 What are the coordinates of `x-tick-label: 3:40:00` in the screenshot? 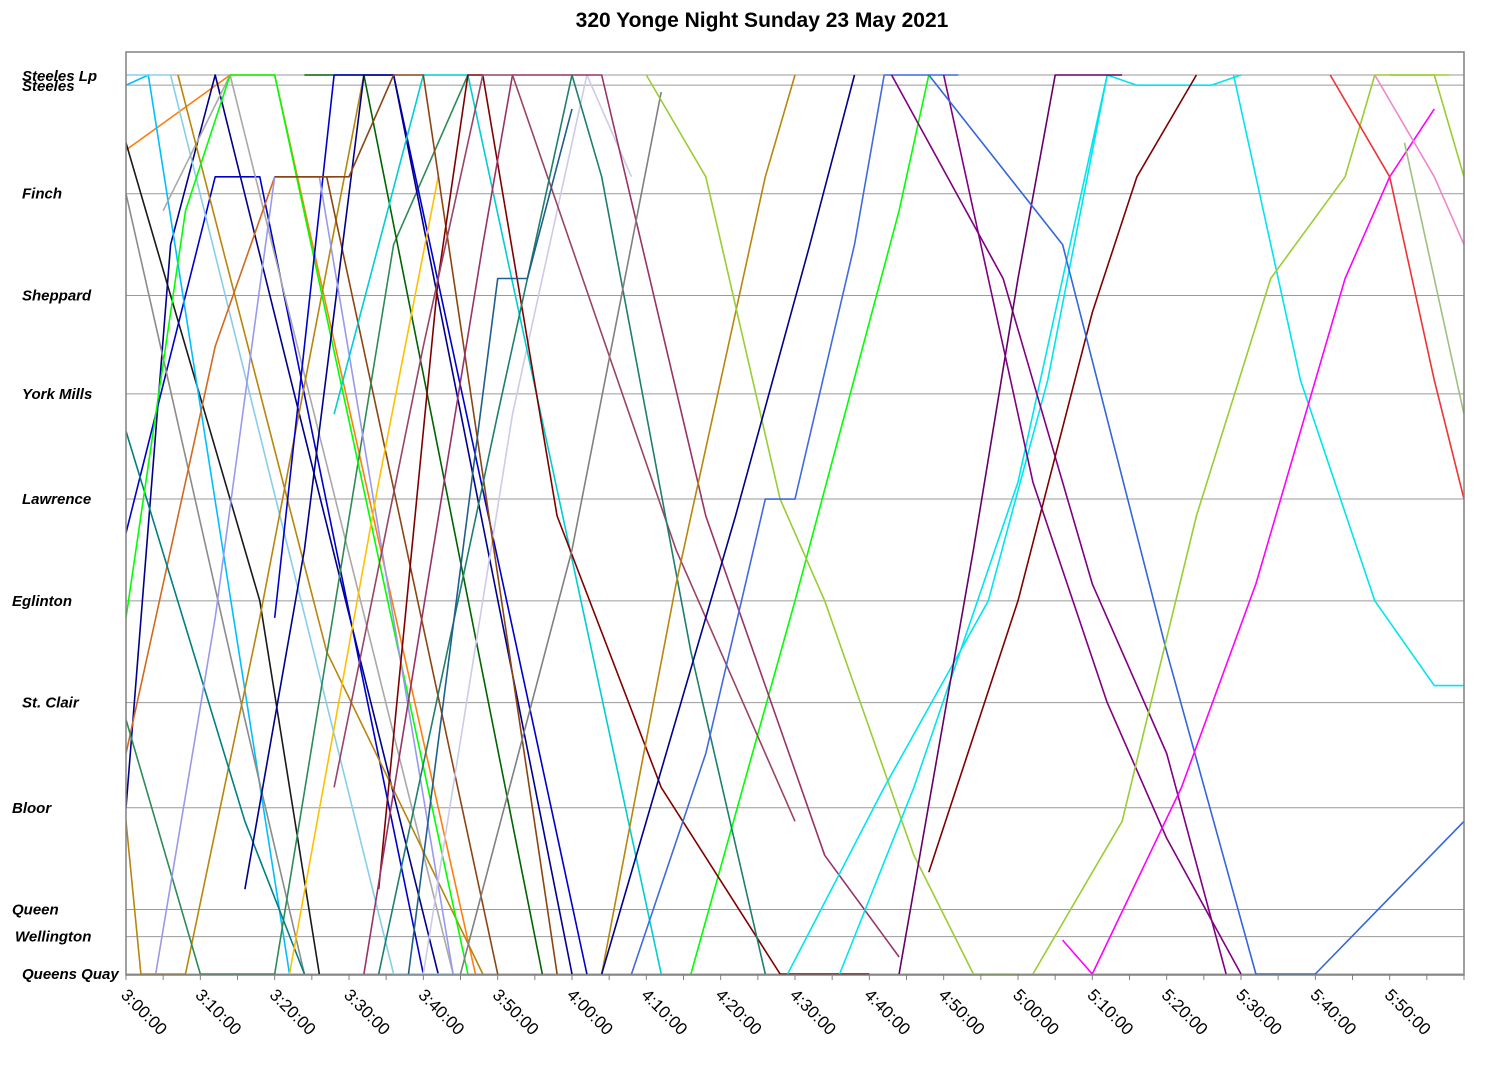 It's located at (442, 1012).